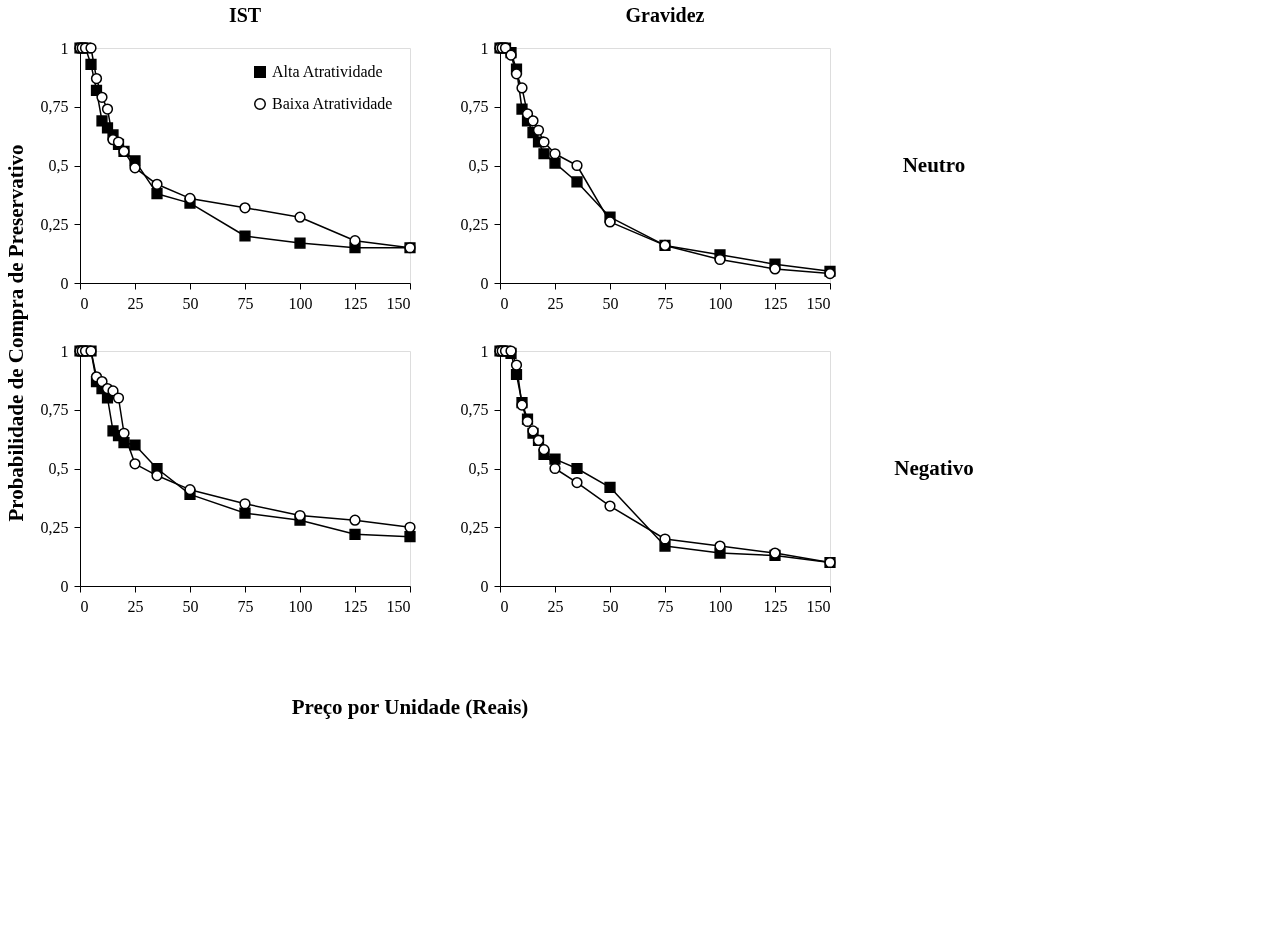 Image resolution: width=1272 pixels, height=934 pixels. I want to click on legend-label: Alta Atratividade, so click(327, 71).